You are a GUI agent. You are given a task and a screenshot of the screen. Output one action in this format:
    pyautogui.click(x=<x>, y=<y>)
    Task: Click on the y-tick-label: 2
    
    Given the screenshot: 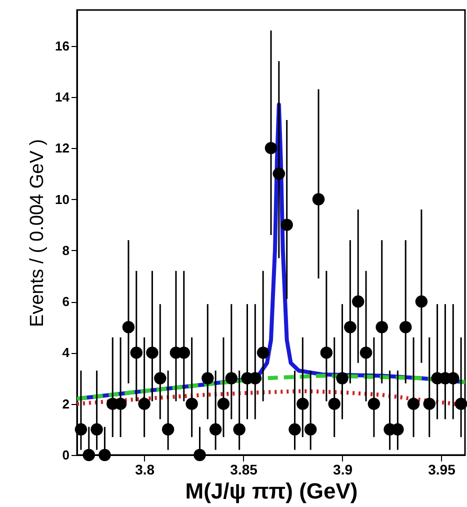 What is the action you would take?
    pyautogui.click(x=66, y=404)
    